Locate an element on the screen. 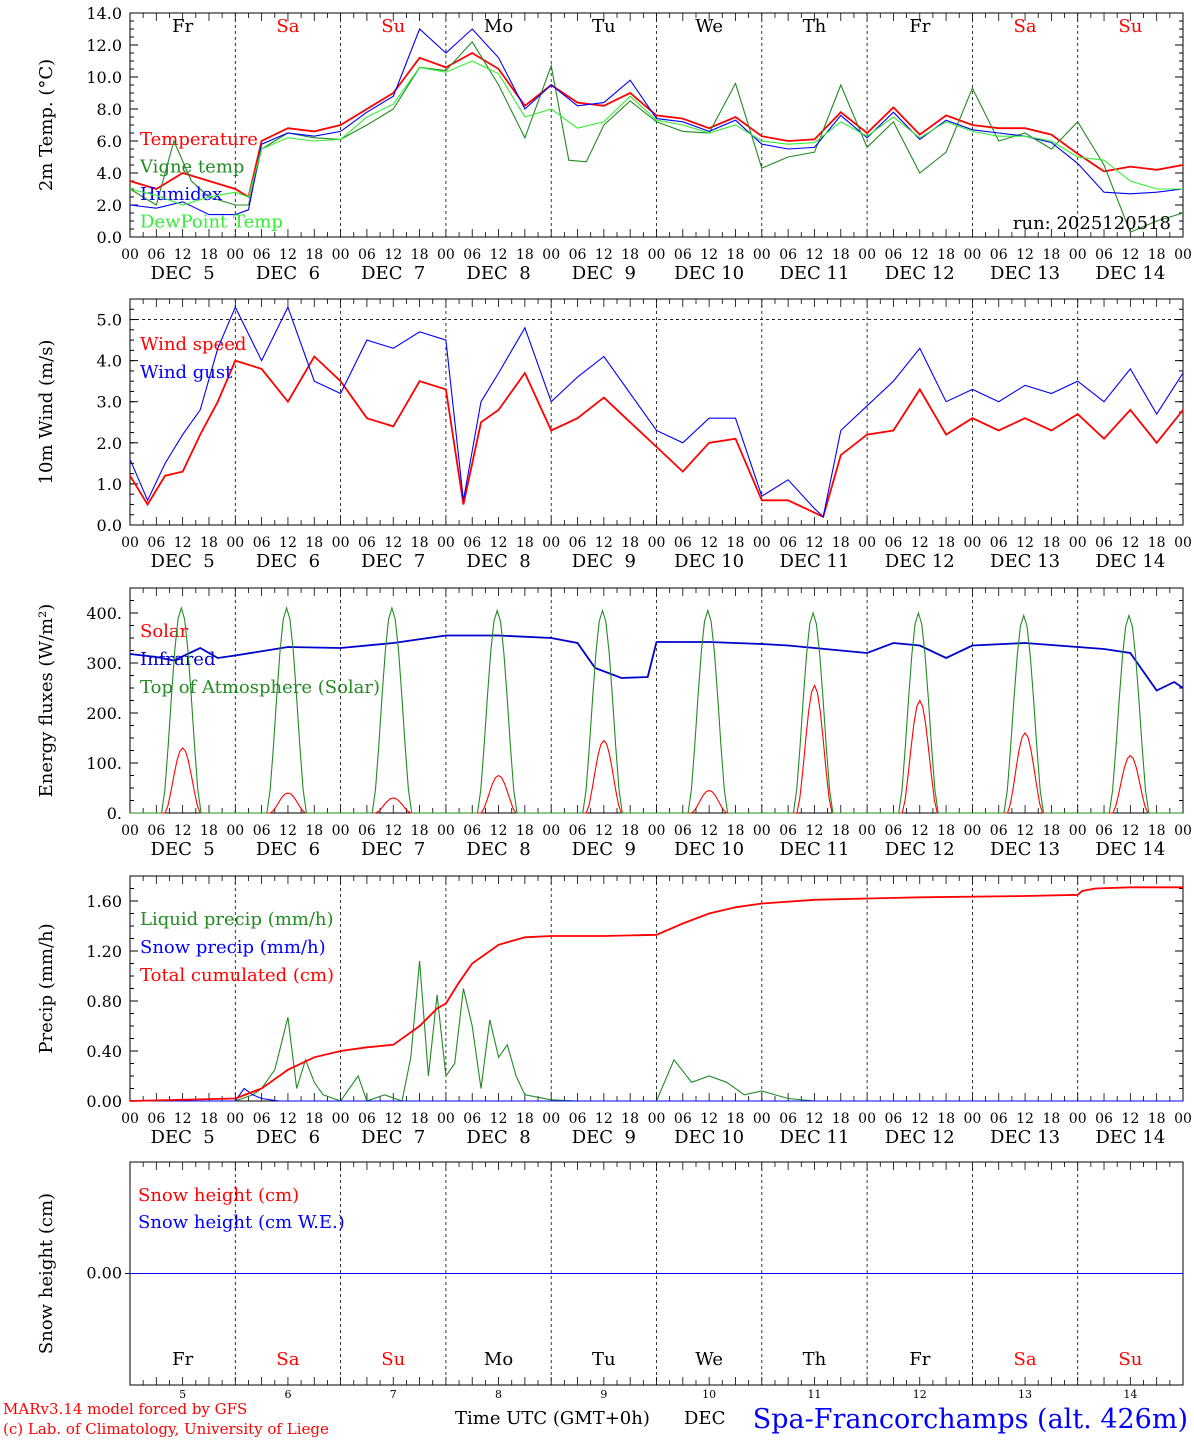 The height and width of the screenshot is (1440, 1194). y-tick-label: 0.40 is located at coordinates (104, 1051).